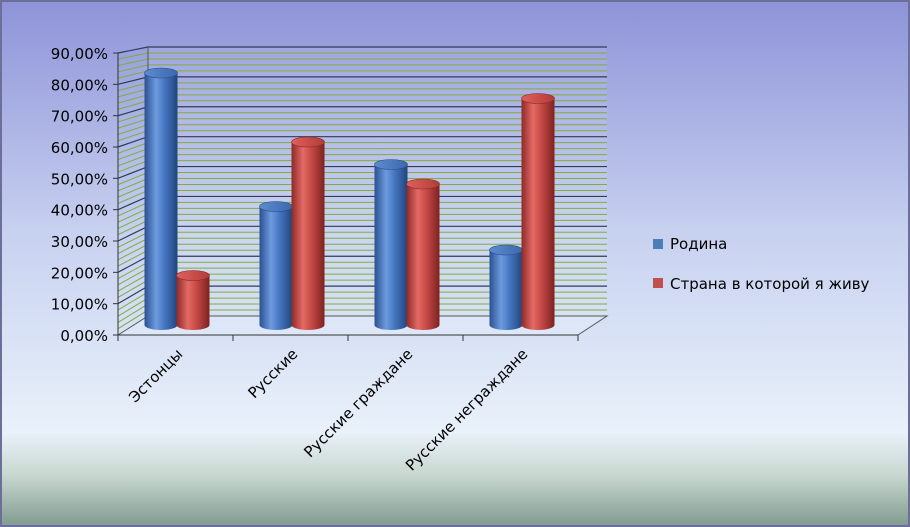  What do you see at coordinates (79, 242) in the screenshot?
I see `y-tick-label: 30,00%` at bounding box center [79, 242].